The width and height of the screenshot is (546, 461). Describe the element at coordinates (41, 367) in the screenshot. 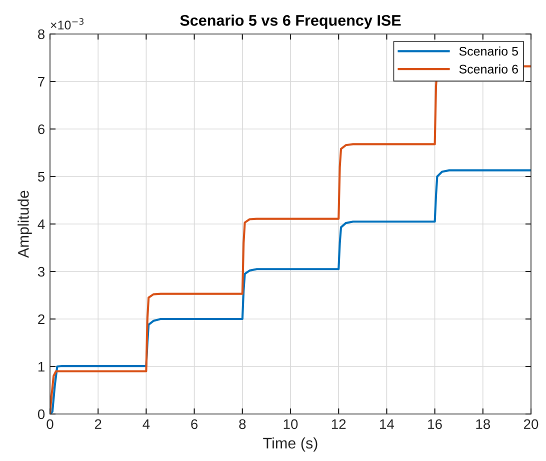

I see `y-tick-label: 1` at that location.